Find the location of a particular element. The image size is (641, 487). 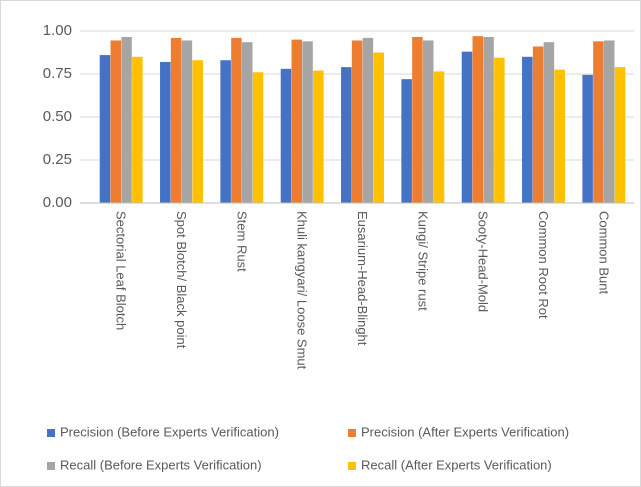

x-tick-label: Khuli kangyari/ Loose Smut is located at coordinates (302, 290).